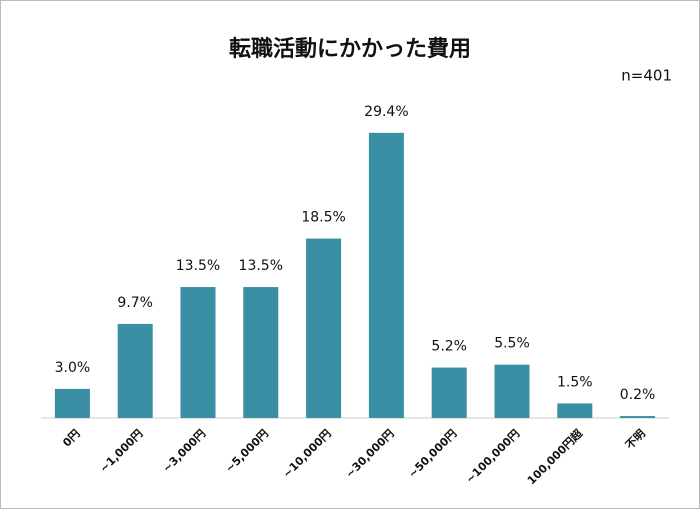 This screenshot has width=700, height=513. Describe the element at coordinates (323, 218) in the screenshot. I see `value-label: 18.5%` at that location.